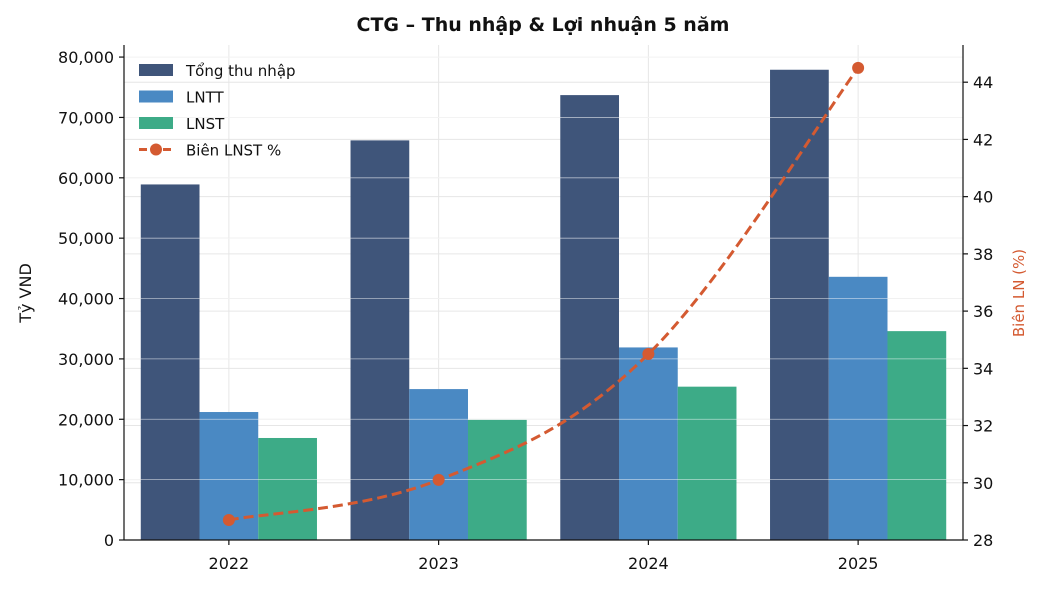 This screenshot has height=589, width=1043. Describe the element at coordinates (707, 463) in the screenshot. I see `bar-LNST-2024` at that location.